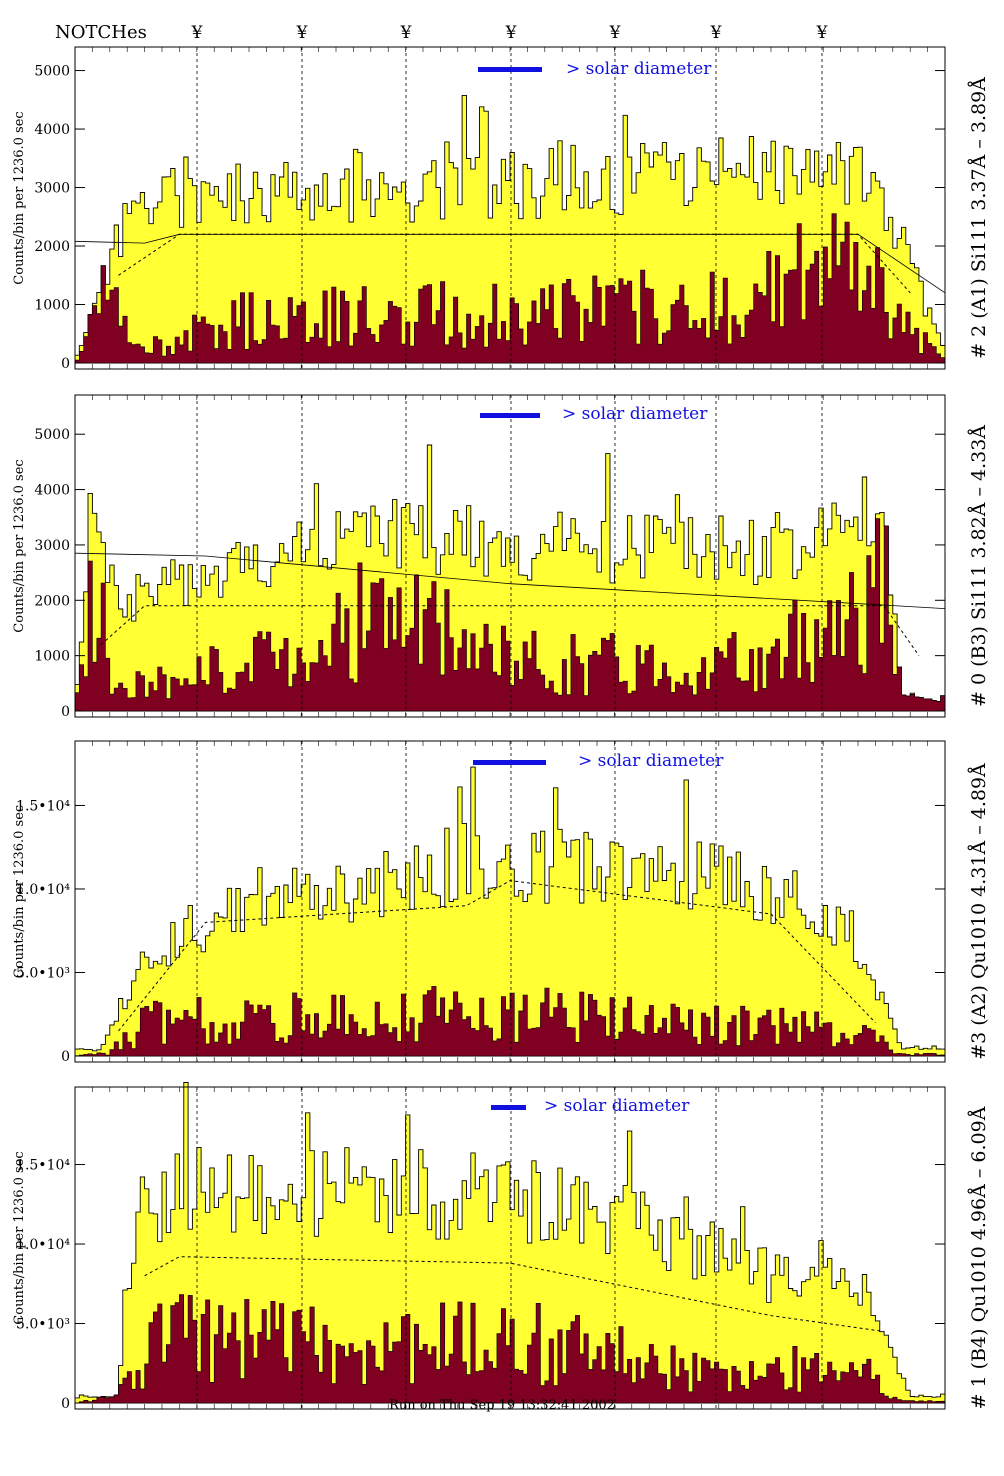 The image size is (1004, 1476). Describe the element at coordinates (302, 33) in the screenshot. I see `notch-marker-2: ¥` at that location.